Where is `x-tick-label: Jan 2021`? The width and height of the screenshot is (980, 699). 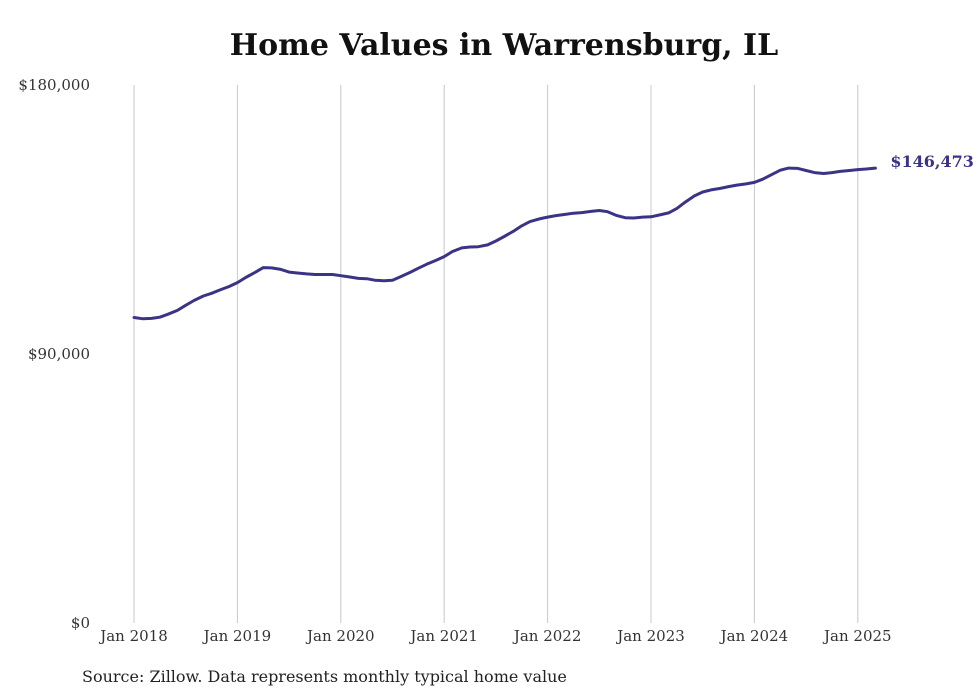 x-tick-label: Jan 2021 is located at coordinates (443, 636).